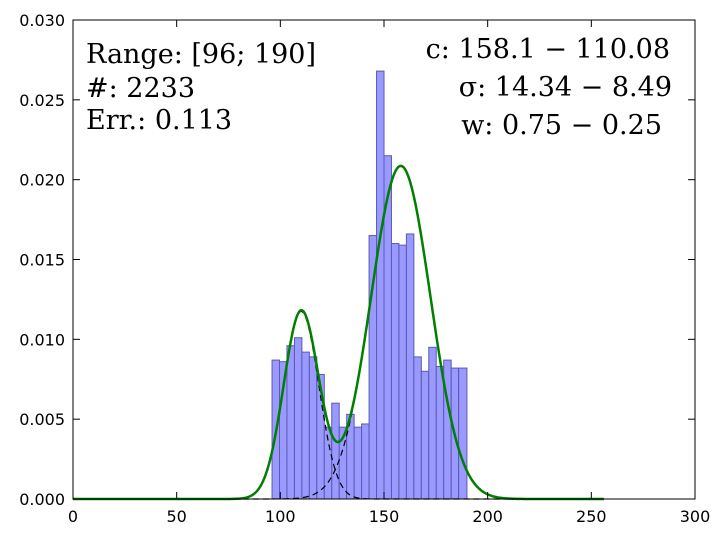 The image size is (722, 535). What do you see at coordinates (42, 419) in the screenshot?
I see `y-tick-label: 0.005` at bounding box center [42, 419].